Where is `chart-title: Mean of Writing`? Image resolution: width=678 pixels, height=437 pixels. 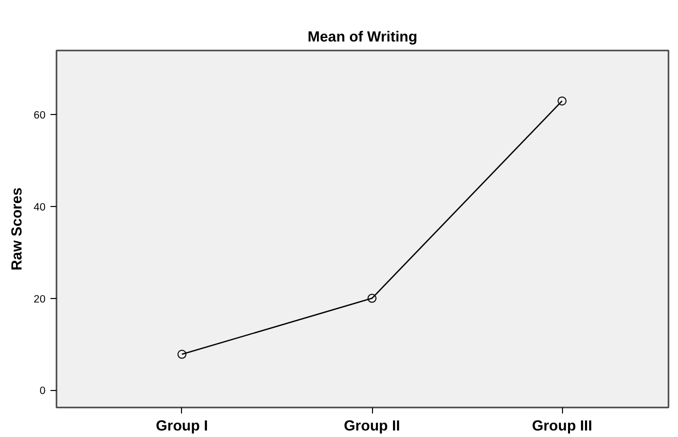 chart-title: Mean of Writing is located at coordinates (363, 38).